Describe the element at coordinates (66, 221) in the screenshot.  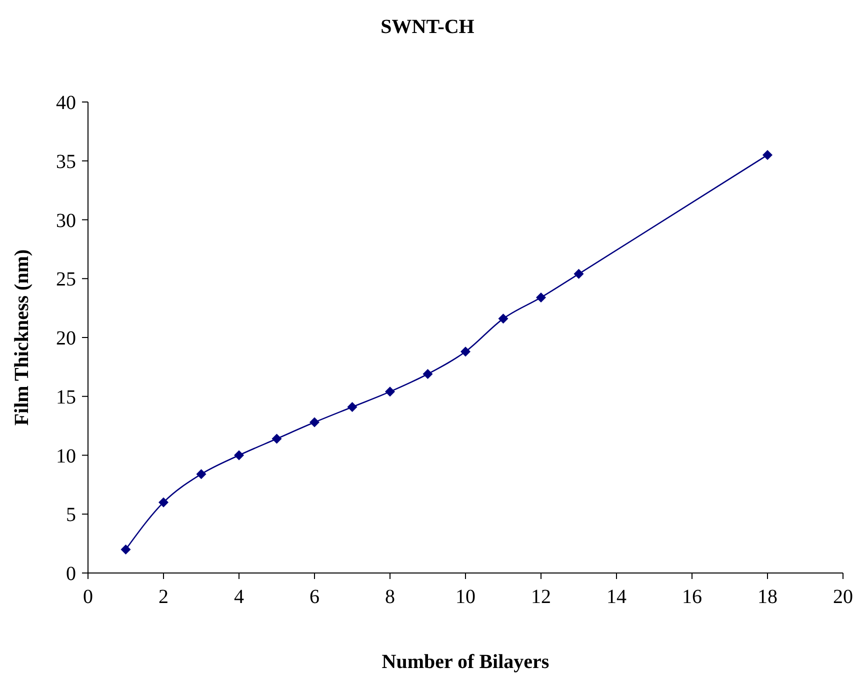
I see `y-tick-label: 30` at that location.